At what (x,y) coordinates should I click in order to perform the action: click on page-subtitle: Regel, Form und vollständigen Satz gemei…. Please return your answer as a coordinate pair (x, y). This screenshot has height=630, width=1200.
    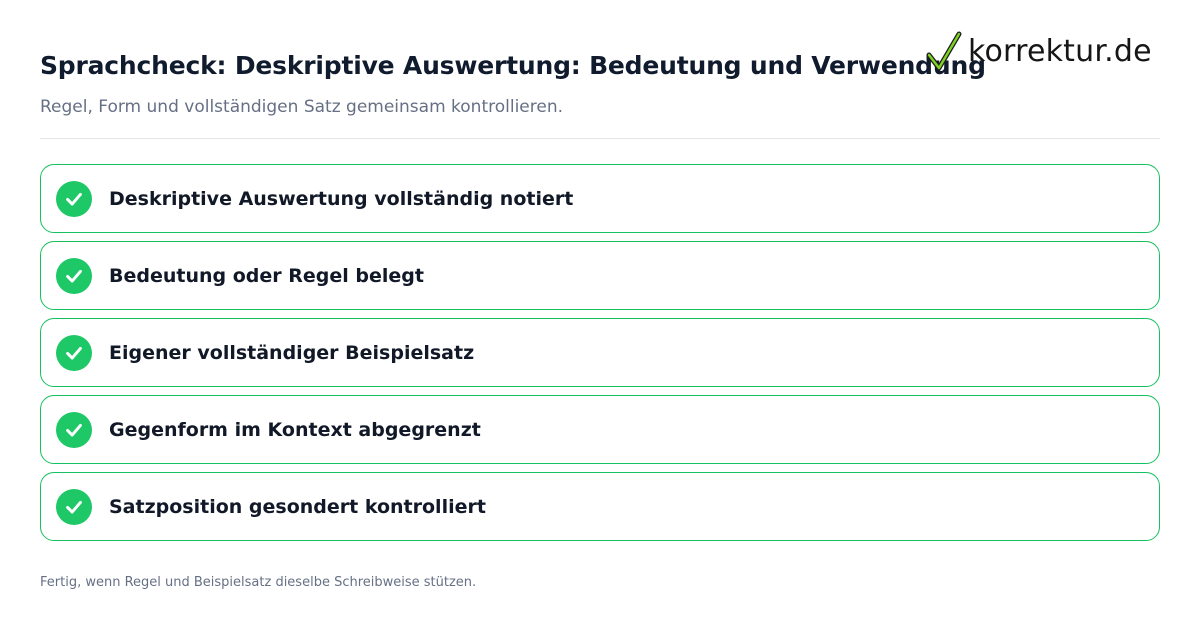
    Looking at the image, I should click on (302, 107).